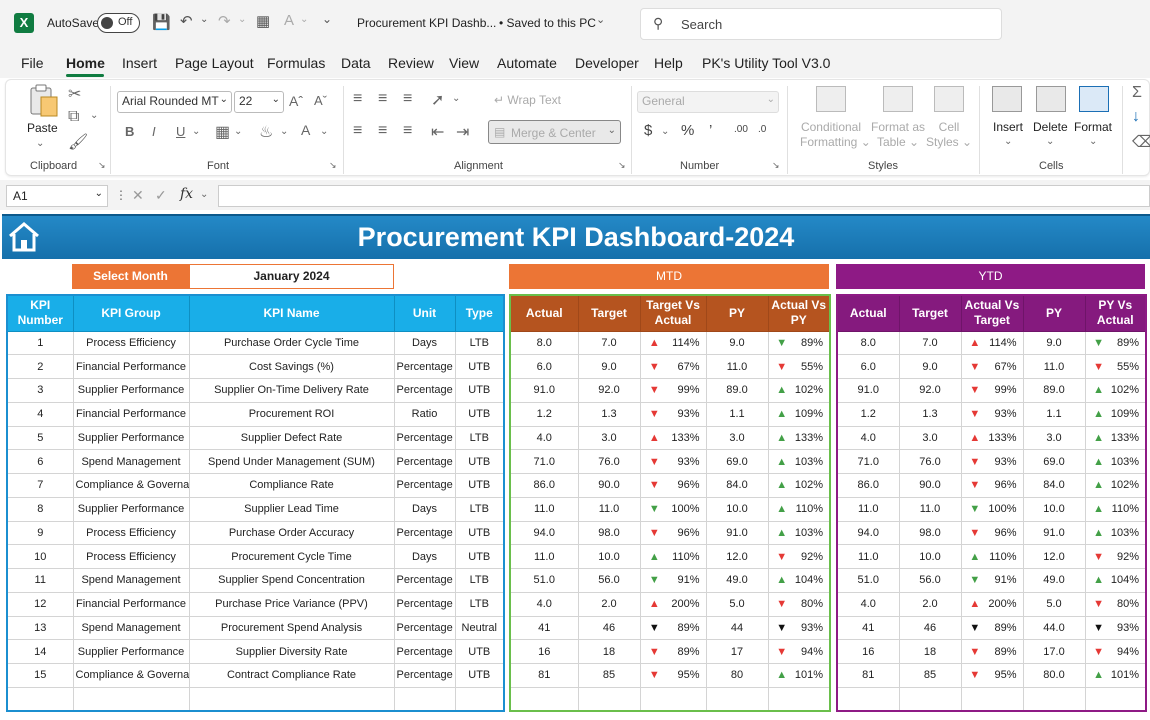 Image resolution: width=1150 pixels, height=720 pixels. What do you see at coordinates (57, 196) in the screenshot?
I see `name-box: A1 ⌄` at bounding box center [57, 196].